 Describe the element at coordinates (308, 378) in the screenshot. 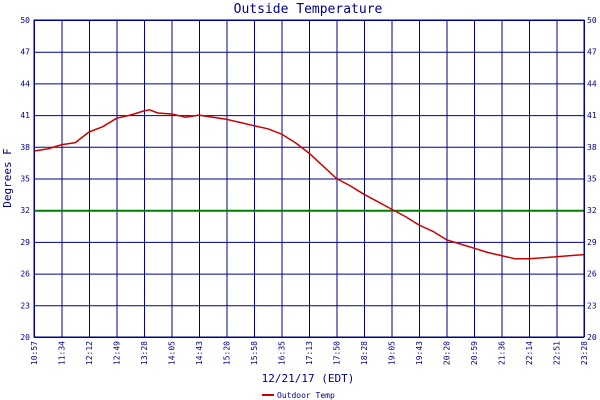

I see `x-axis-label: 12/21/17 (EDT)` at that location.